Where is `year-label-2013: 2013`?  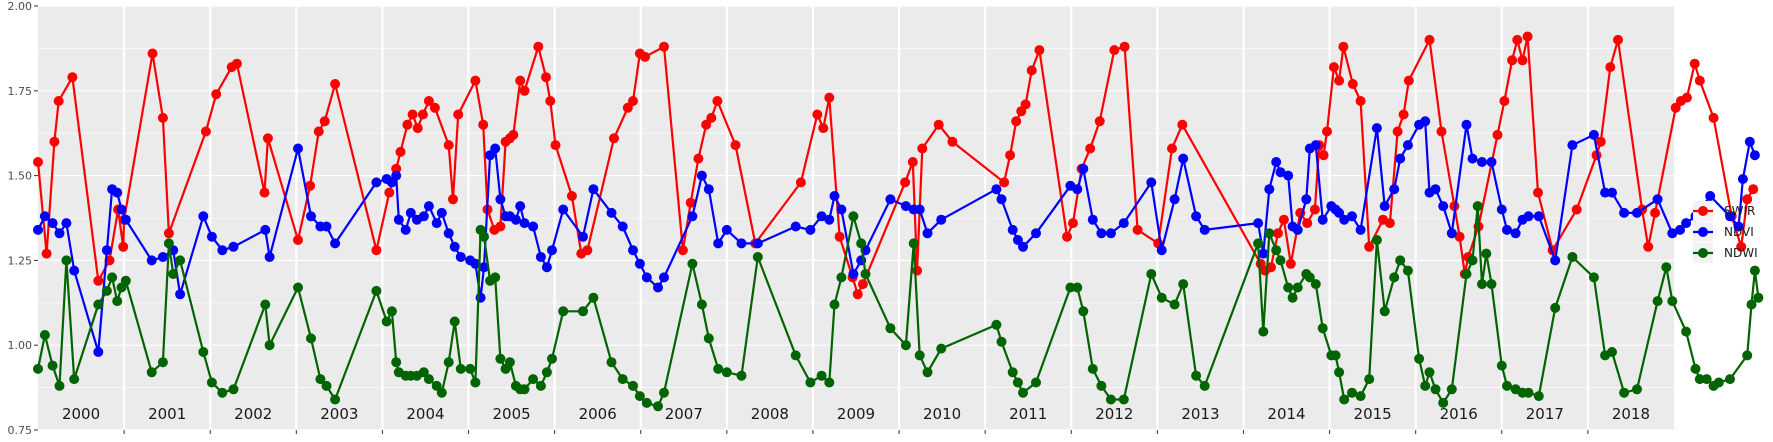 year-label-2013: 2013 is located at coordinates (1200, 414).